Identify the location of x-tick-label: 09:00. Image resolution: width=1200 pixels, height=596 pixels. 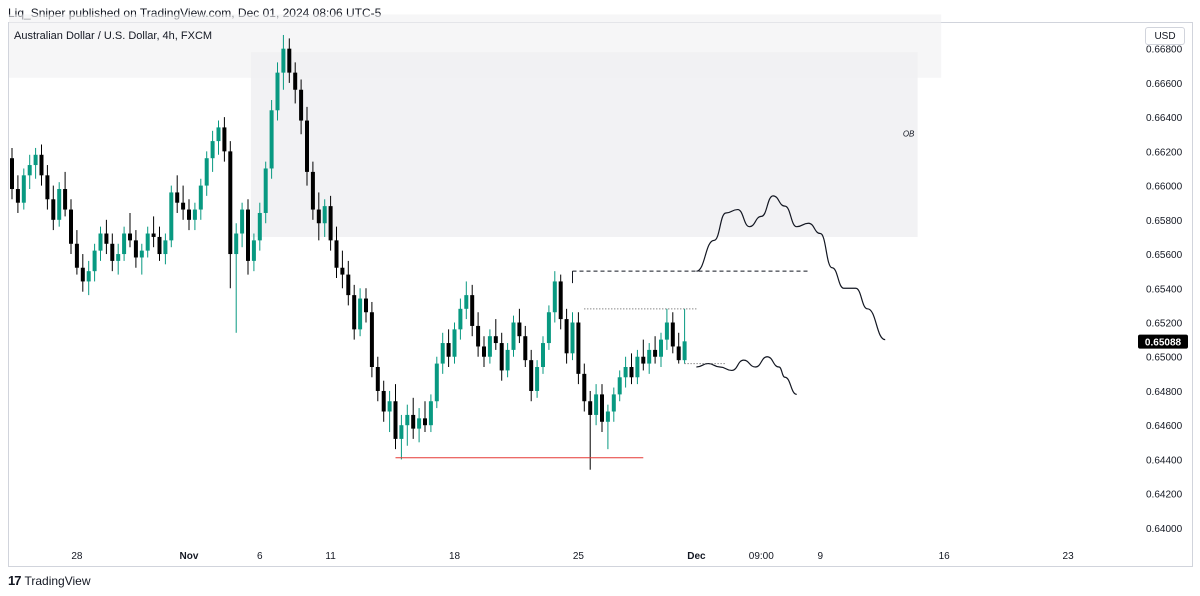
(761, 556).